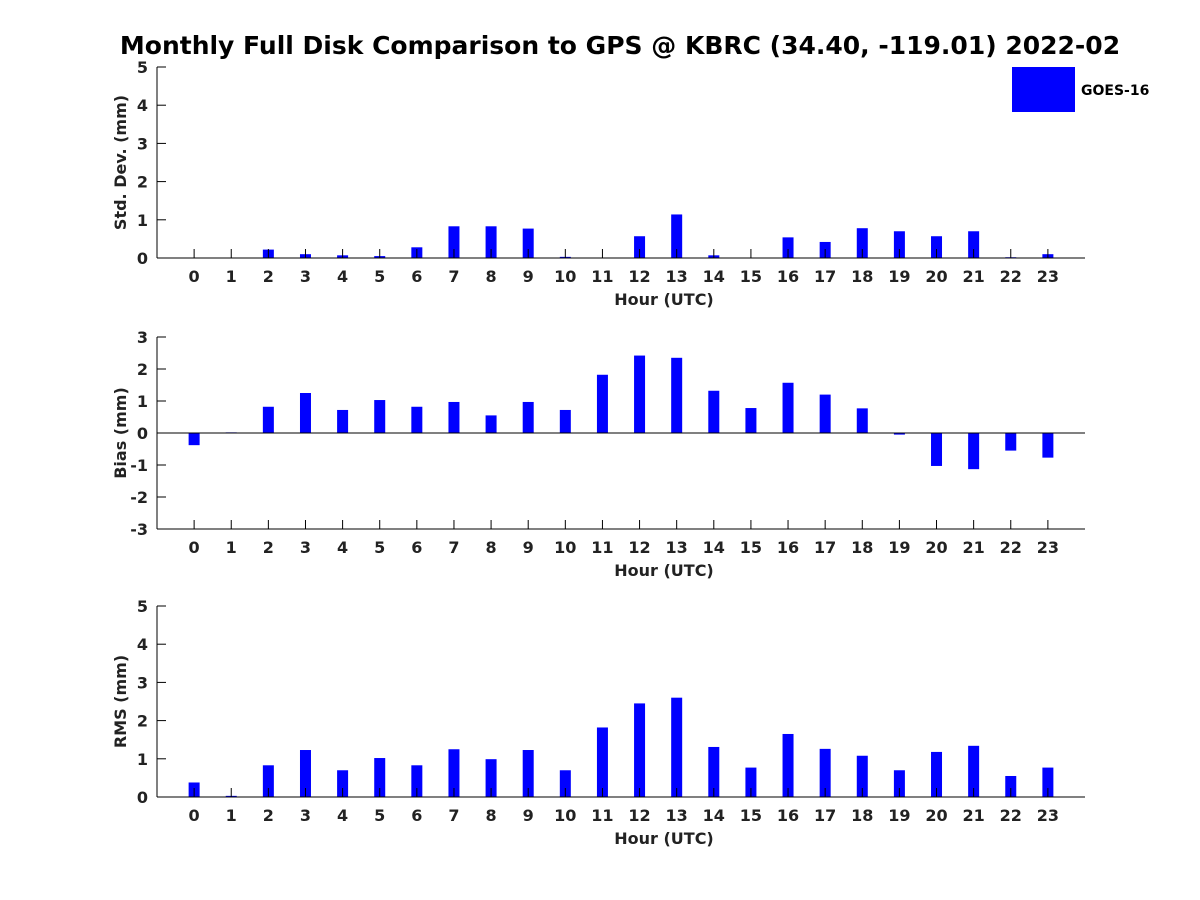  I want to click on y-tick-label: -3, so click(139, 529).